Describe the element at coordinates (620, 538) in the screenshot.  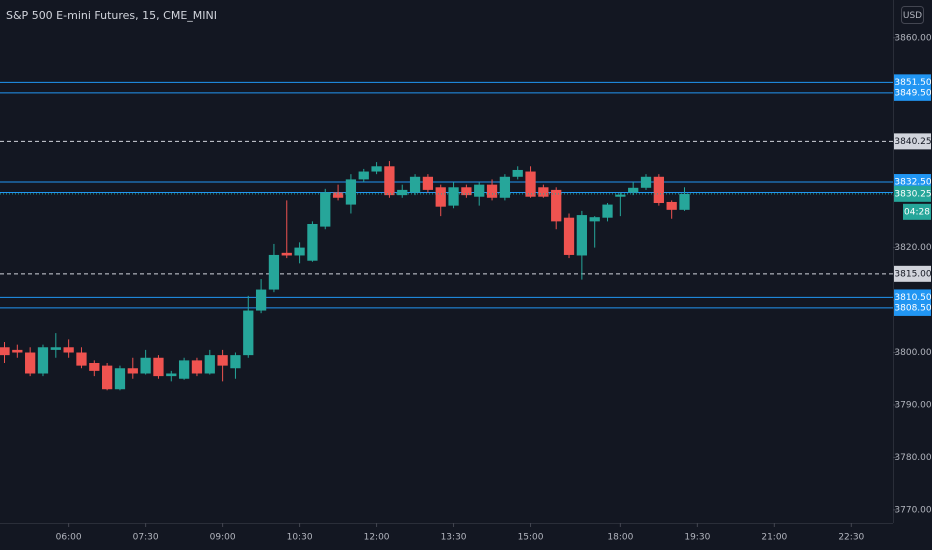
I see `x-tick-label: 18:00` at that location.